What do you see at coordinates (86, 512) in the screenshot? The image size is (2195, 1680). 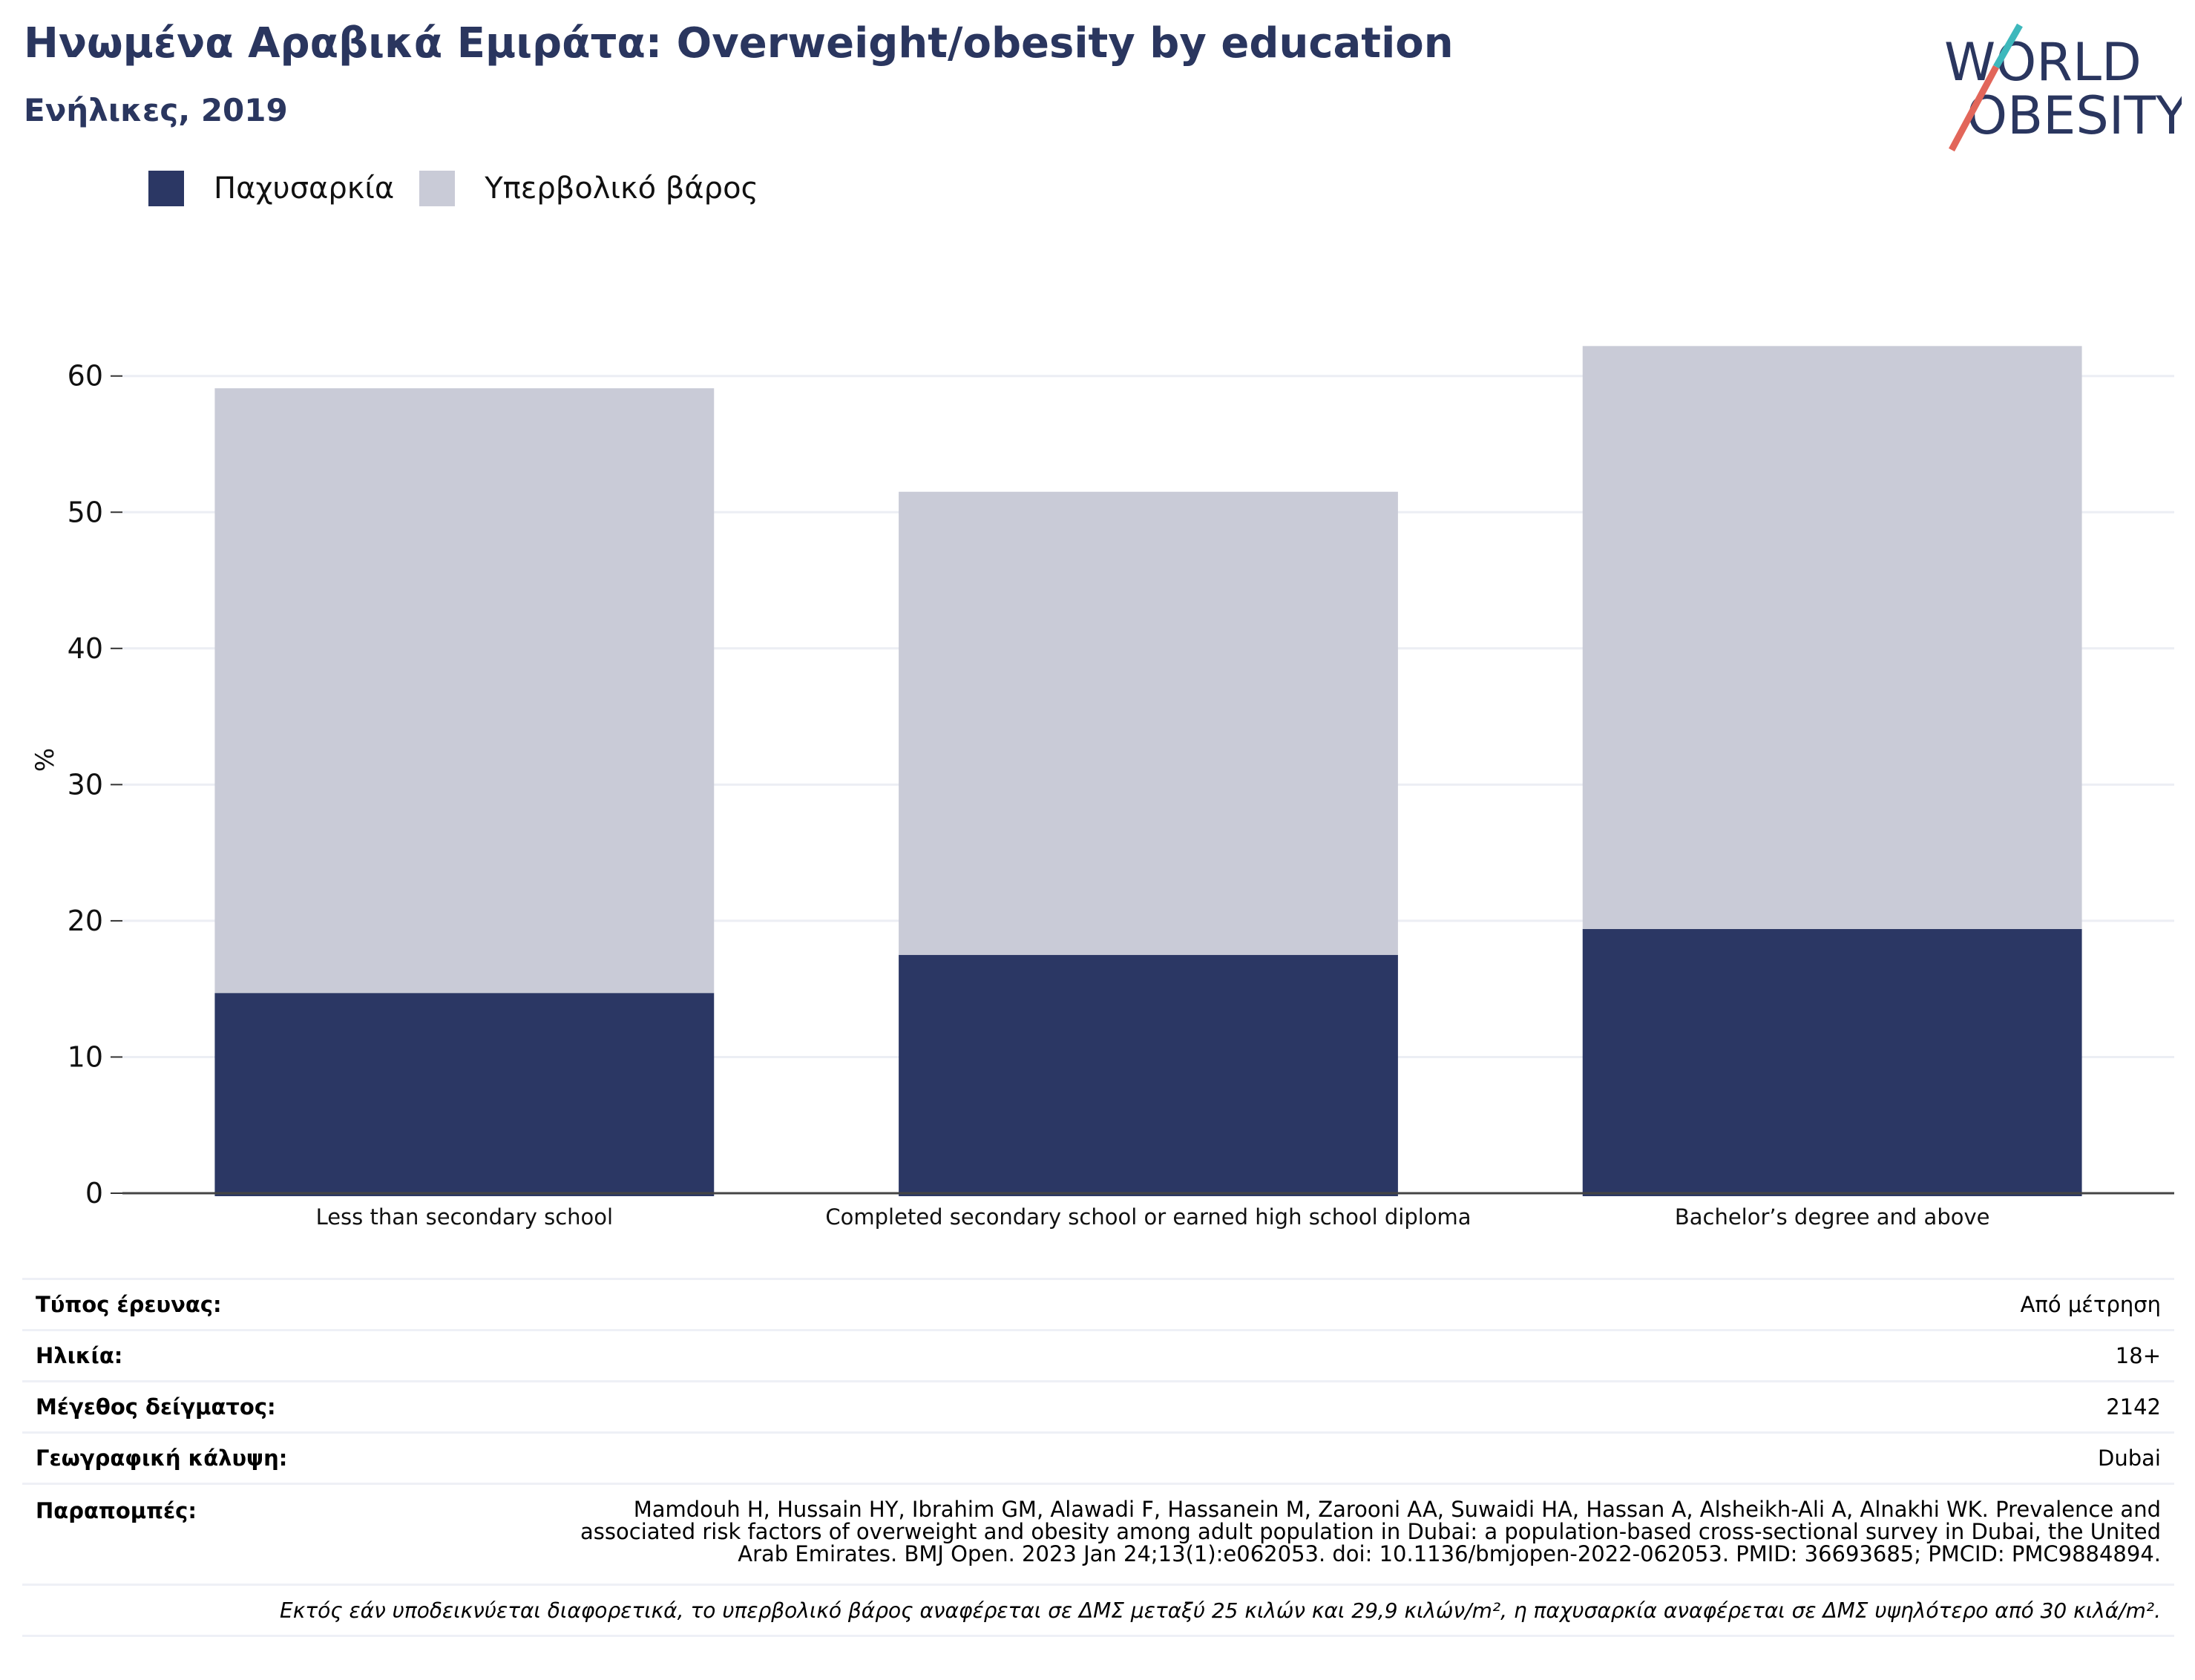 I see `y-tick-label: 50` at bounding box center [86, 512].